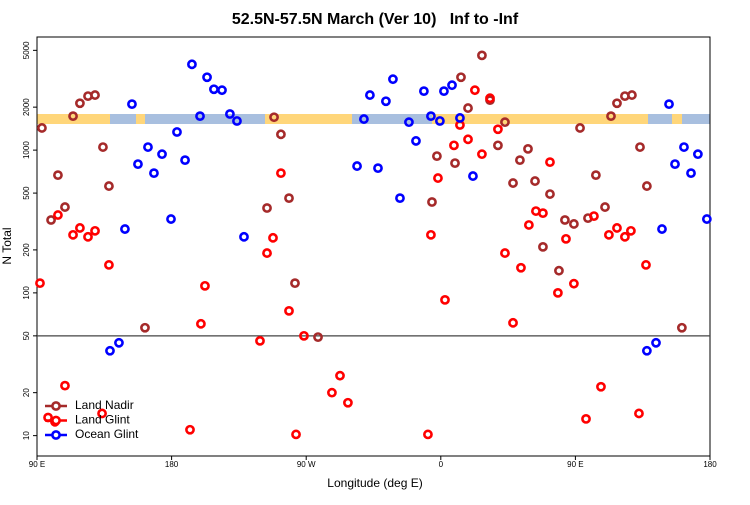 The width and height of the screenshot is (750, 505). Describe the element at coordinates (26, 193) in the screenshot. I see `y-tick-label: 500` at that location.